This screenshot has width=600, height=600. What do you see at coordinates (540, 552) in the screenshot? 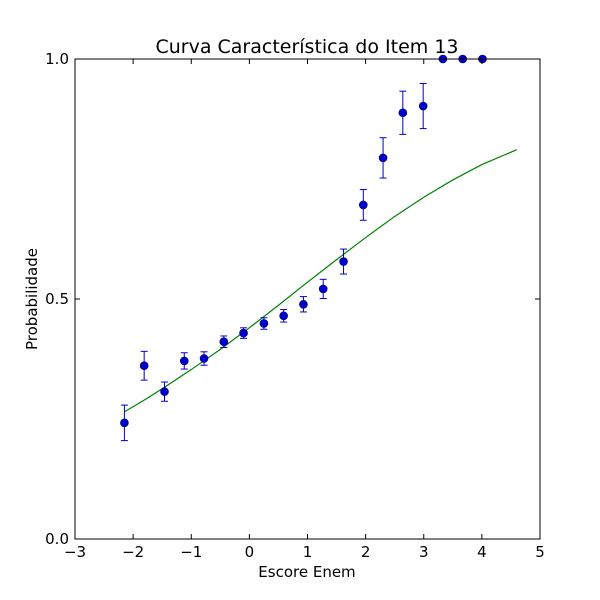
I see `x-tick-label: 5` at bounding box center [540, 552].